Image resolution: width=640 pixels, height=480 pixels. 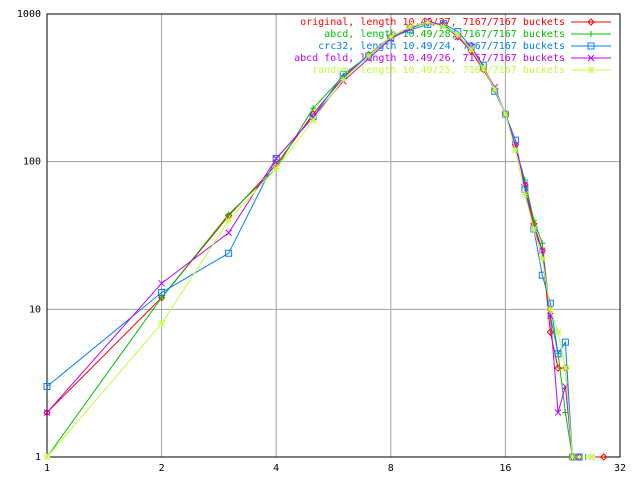 I want to click on y-tick-label: 100, so click(x=32, y=162).